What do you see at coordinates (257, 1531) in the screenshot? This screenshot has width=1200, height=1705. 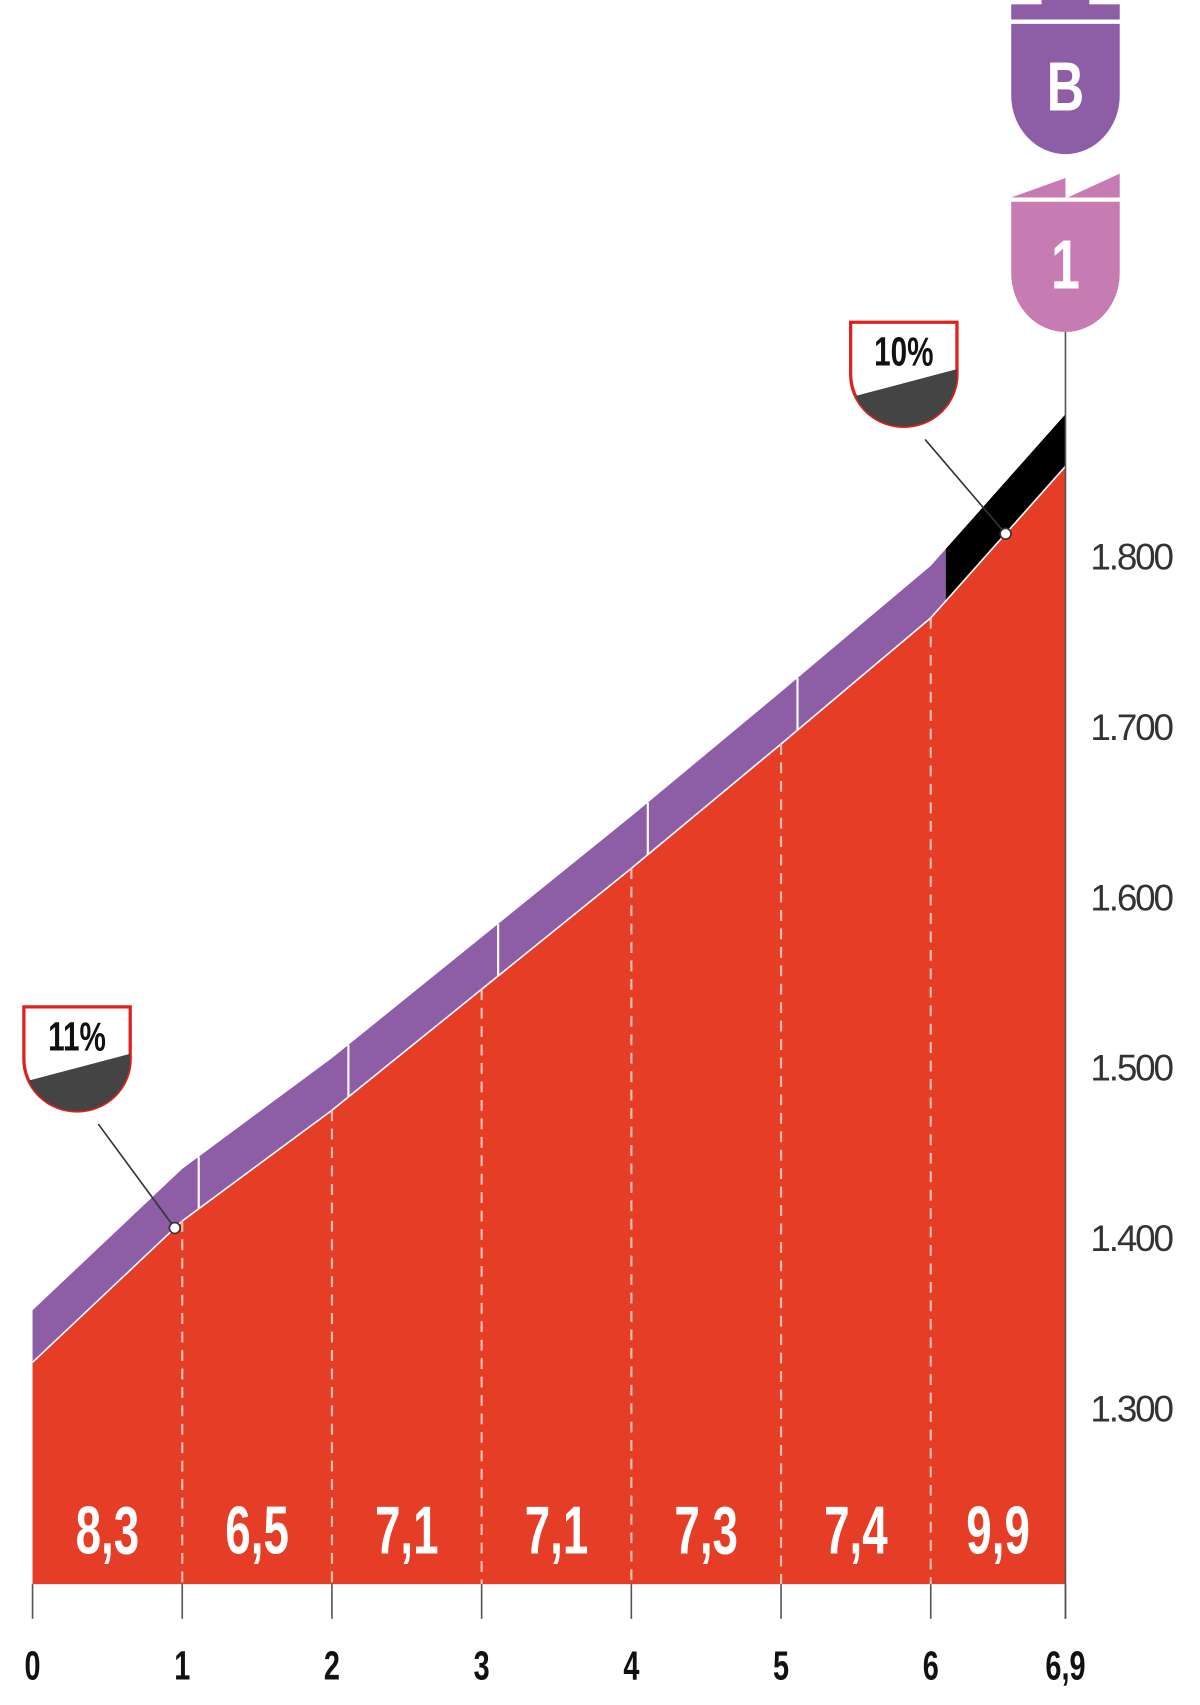 I see `segment-gradient-label: 6,5` at bounding box center [257, 1531].